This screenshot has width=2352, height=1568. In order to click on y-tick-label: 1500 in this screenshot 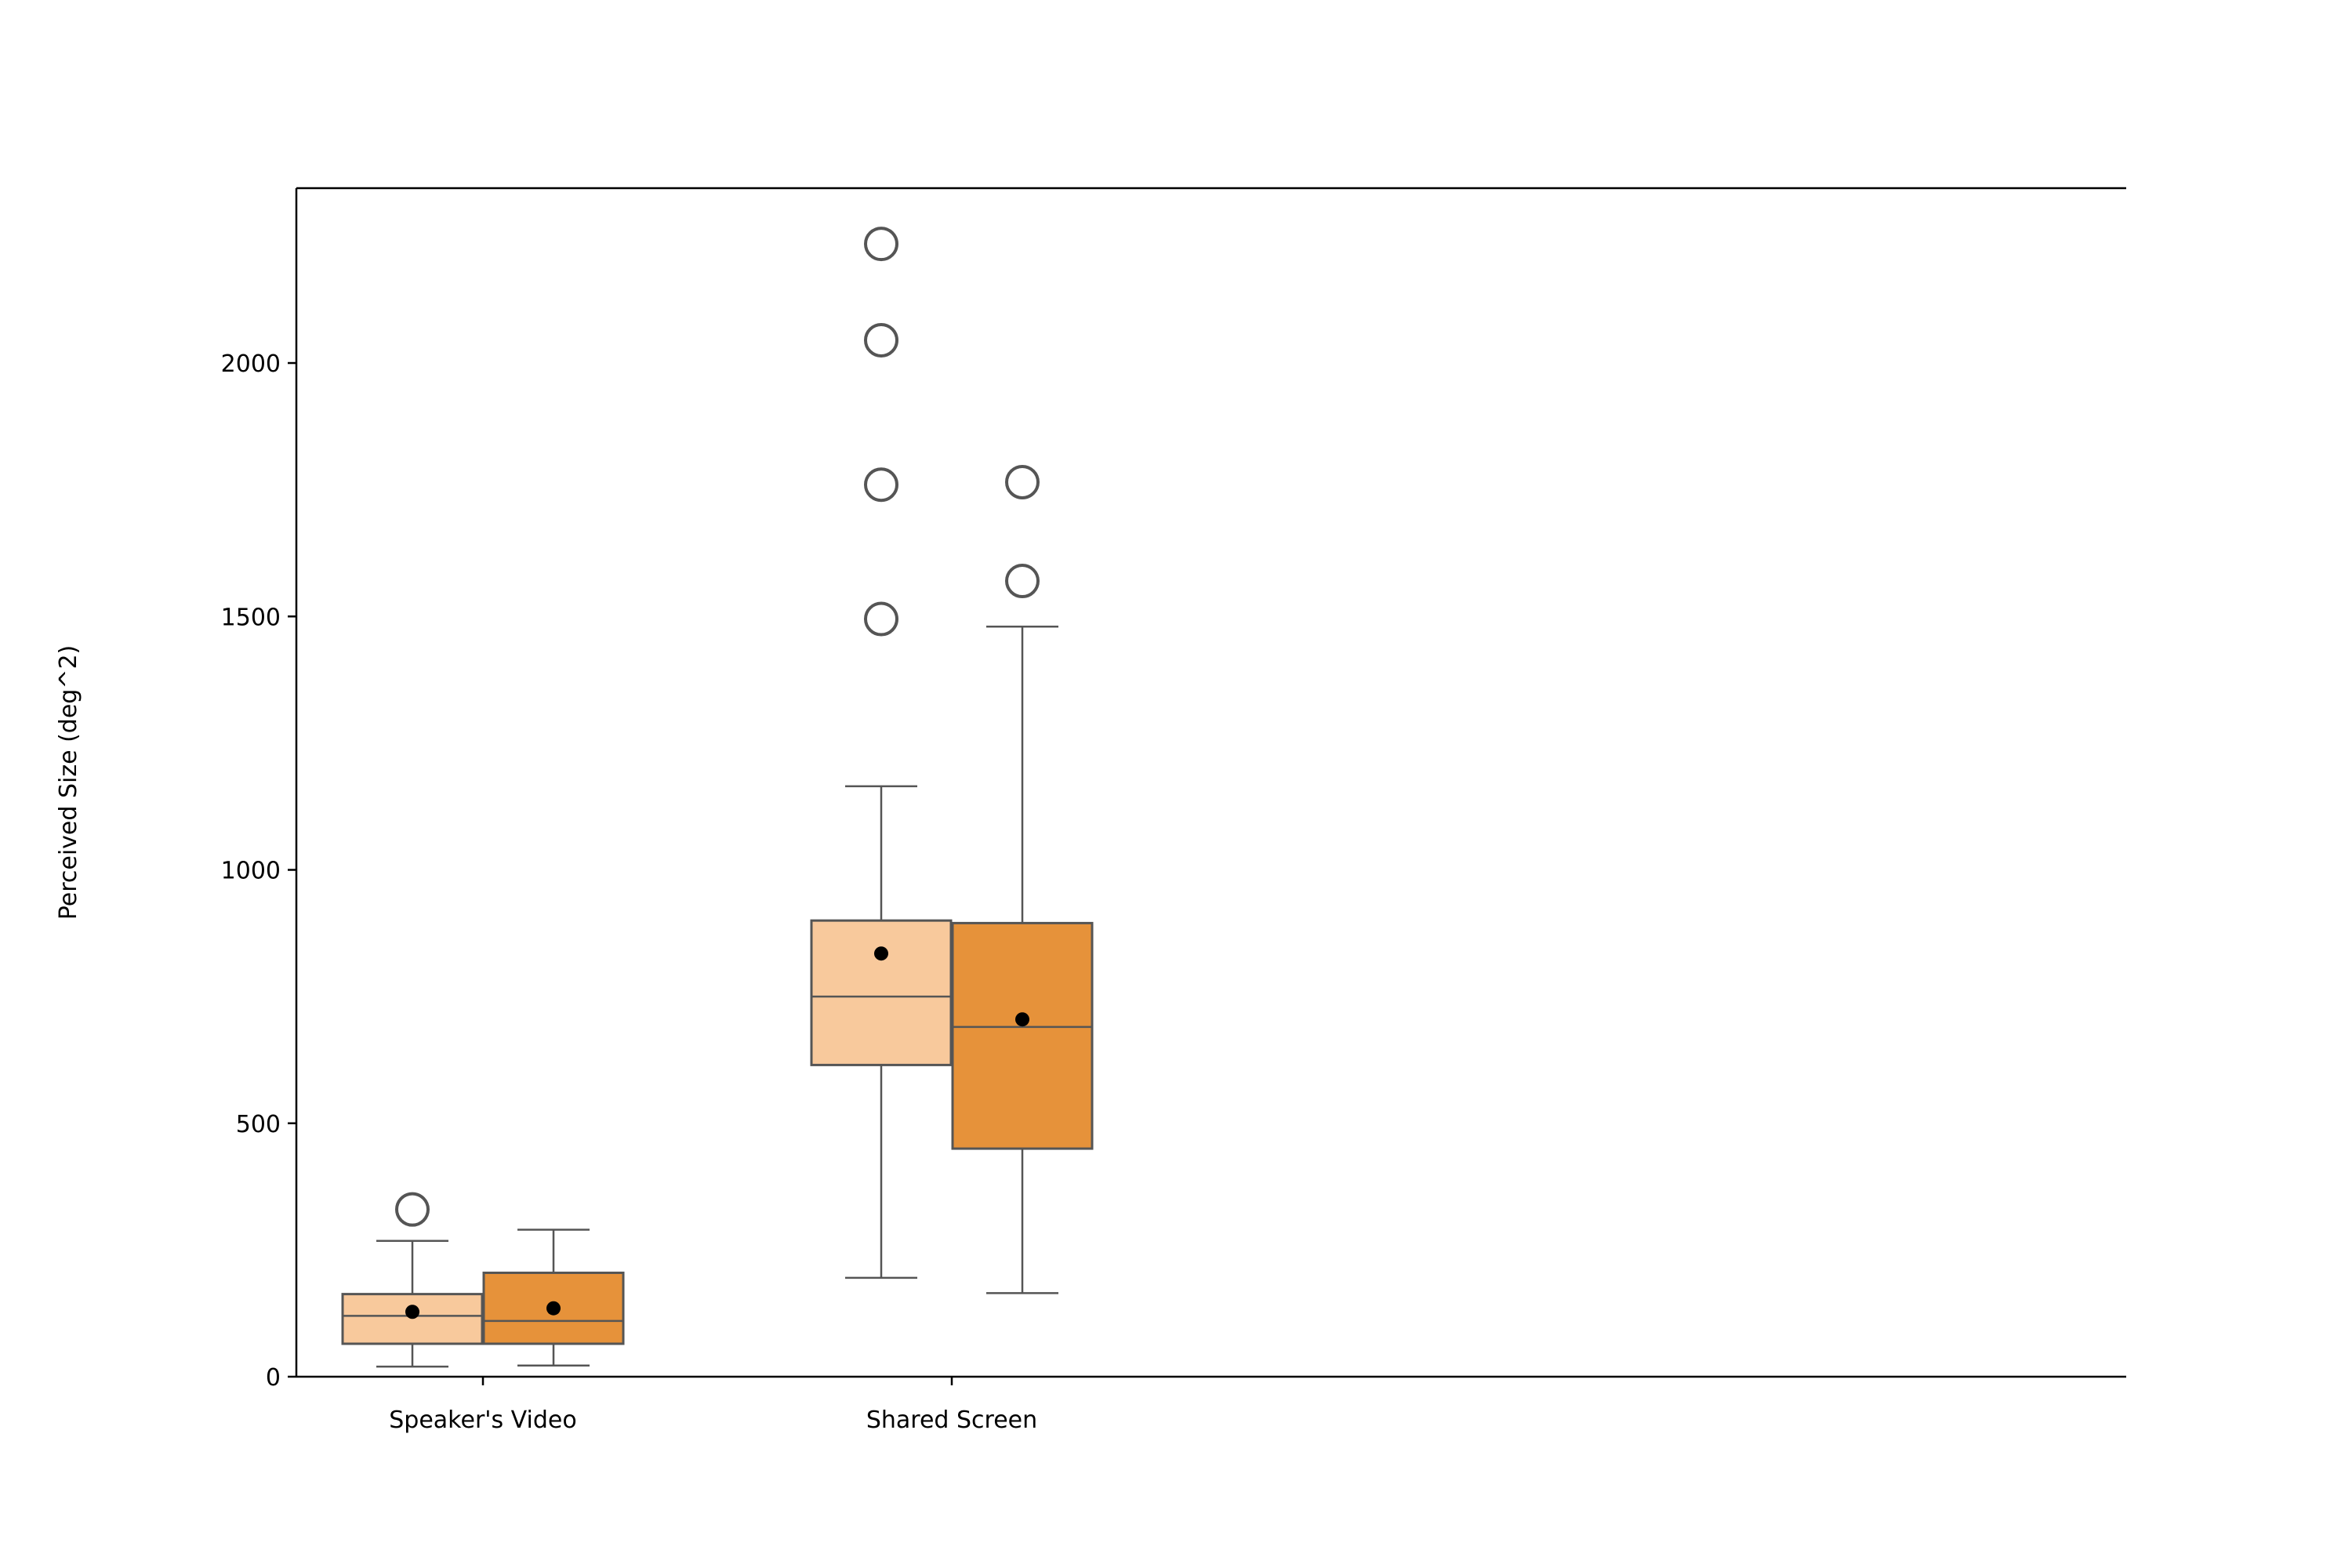, I will do `click(251, 617)`.